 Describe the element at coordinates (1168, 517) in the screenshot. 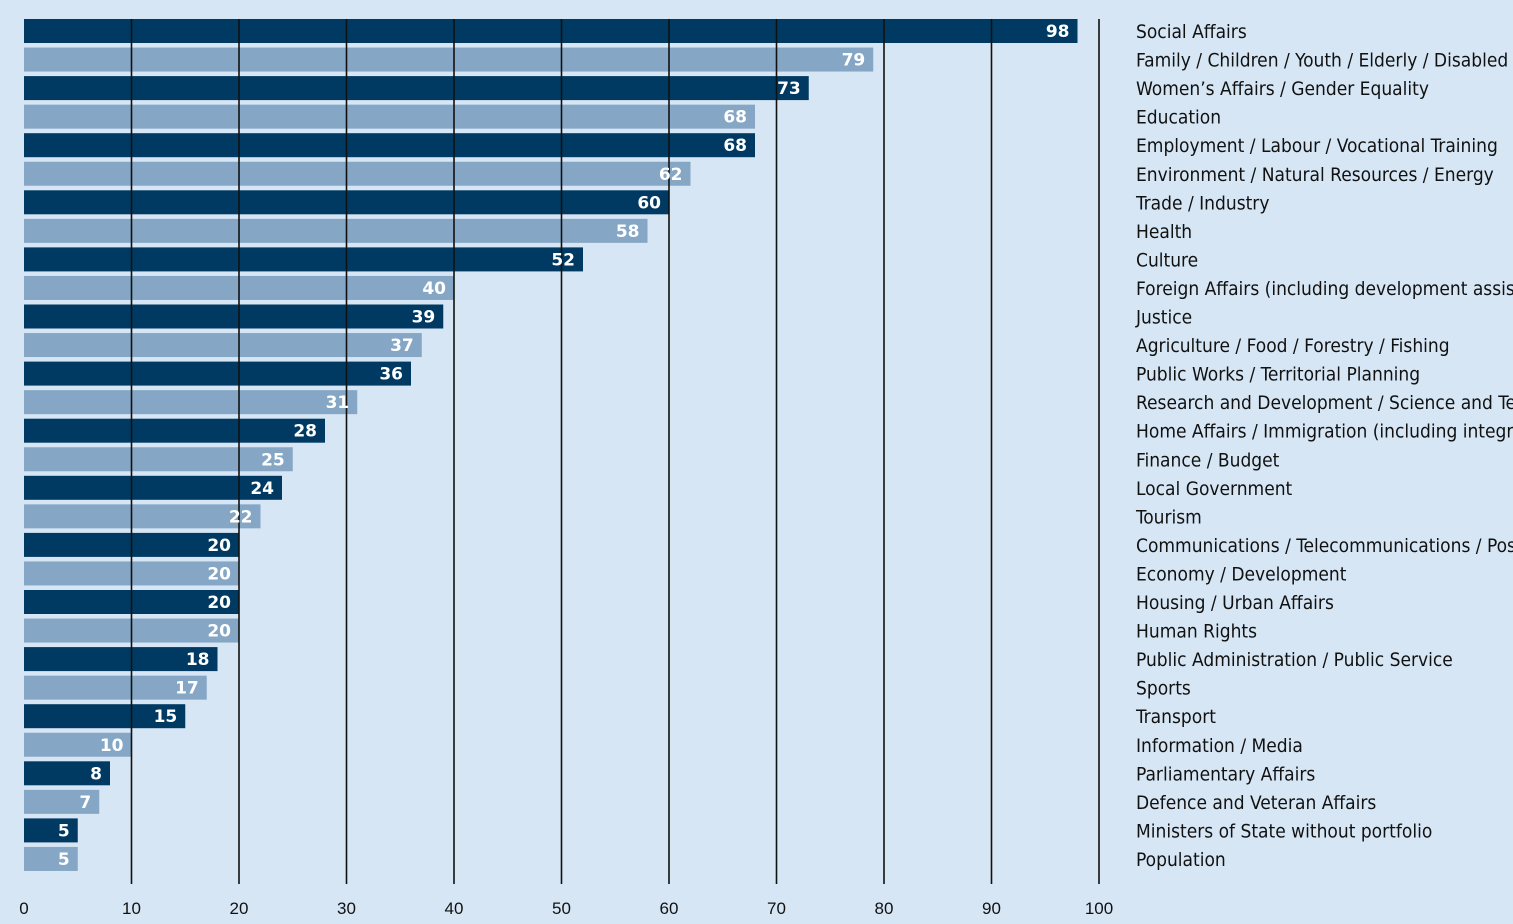

I see `category-label: Tourism` at that location.